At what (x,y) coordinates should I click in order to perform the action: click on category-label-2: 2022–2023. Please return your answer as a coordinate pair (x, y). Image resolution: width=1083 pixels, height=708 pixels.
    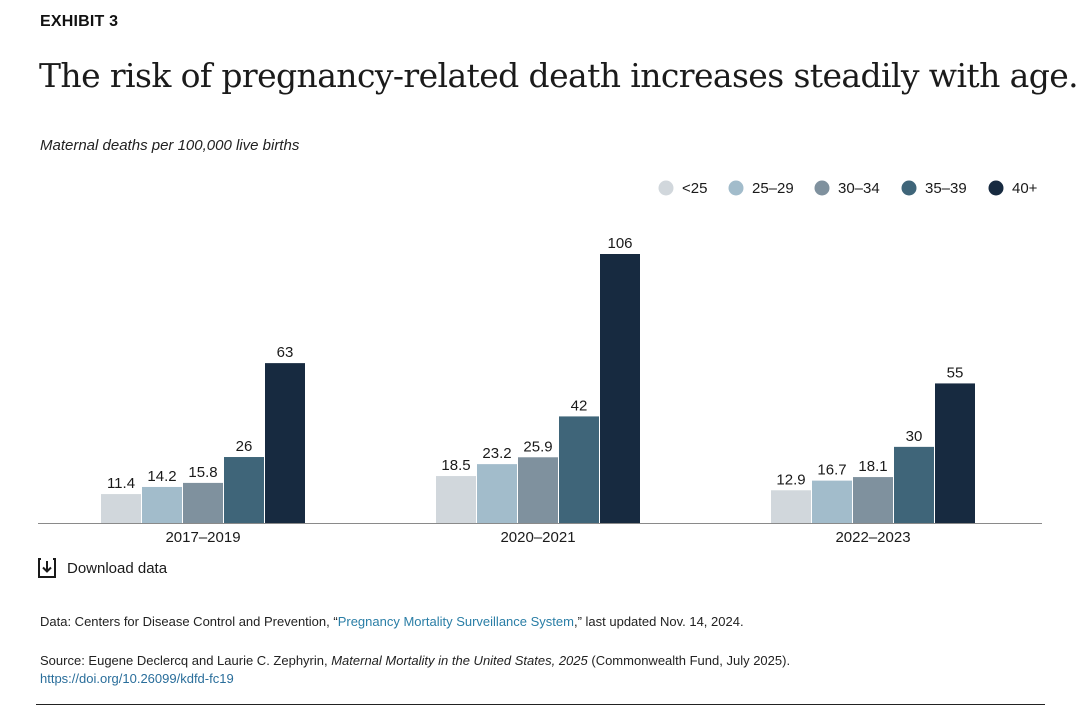
    Looking at the image, I should click on (872, 537).